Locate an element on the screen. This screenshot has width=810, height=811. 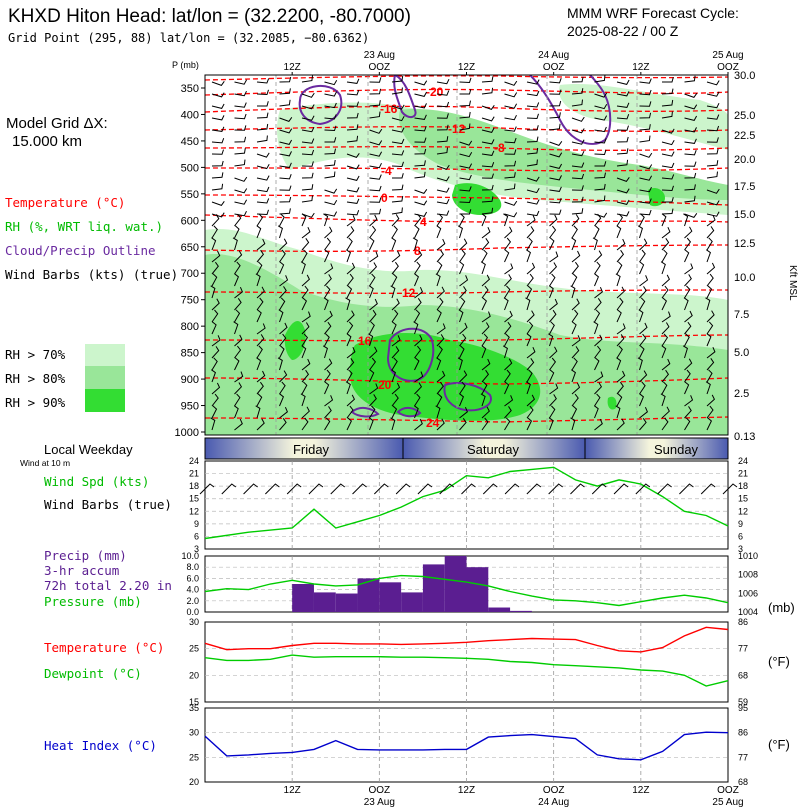
fahrenheit-tick: 95 is located at coordinates (743, 708).